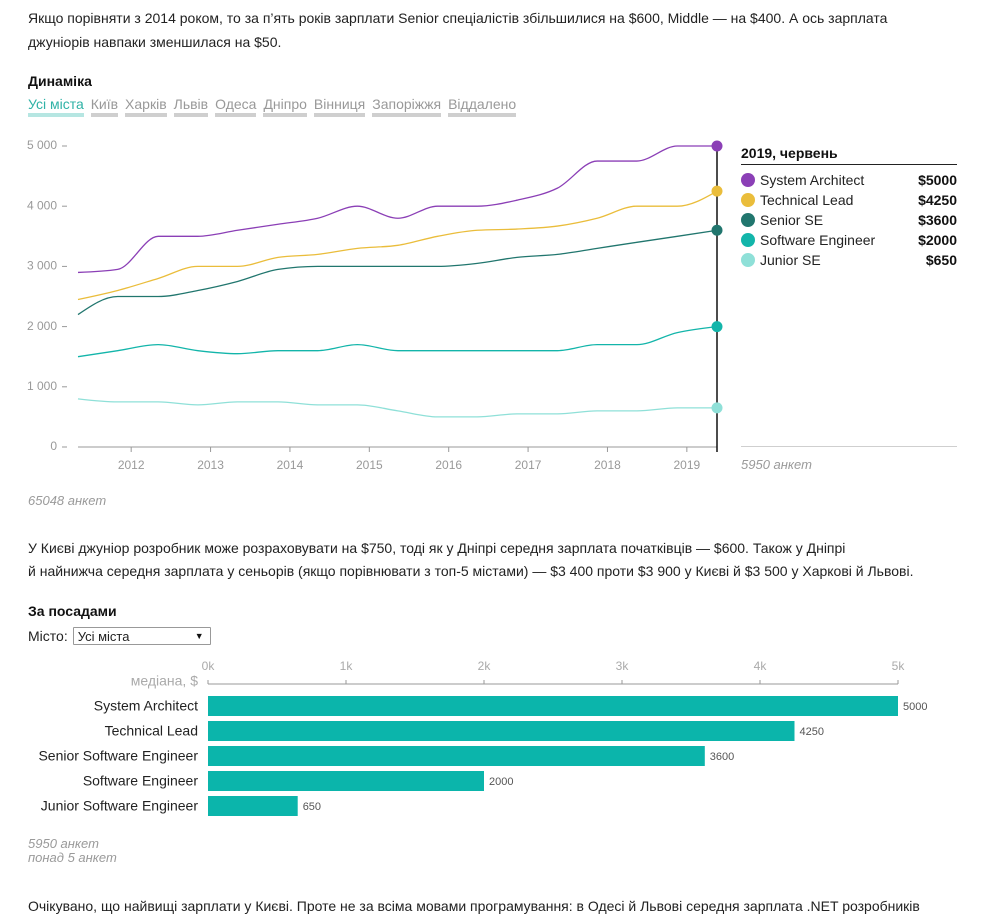  I want to click on bar-row: Technical Lead 4250, so click(464, 731).